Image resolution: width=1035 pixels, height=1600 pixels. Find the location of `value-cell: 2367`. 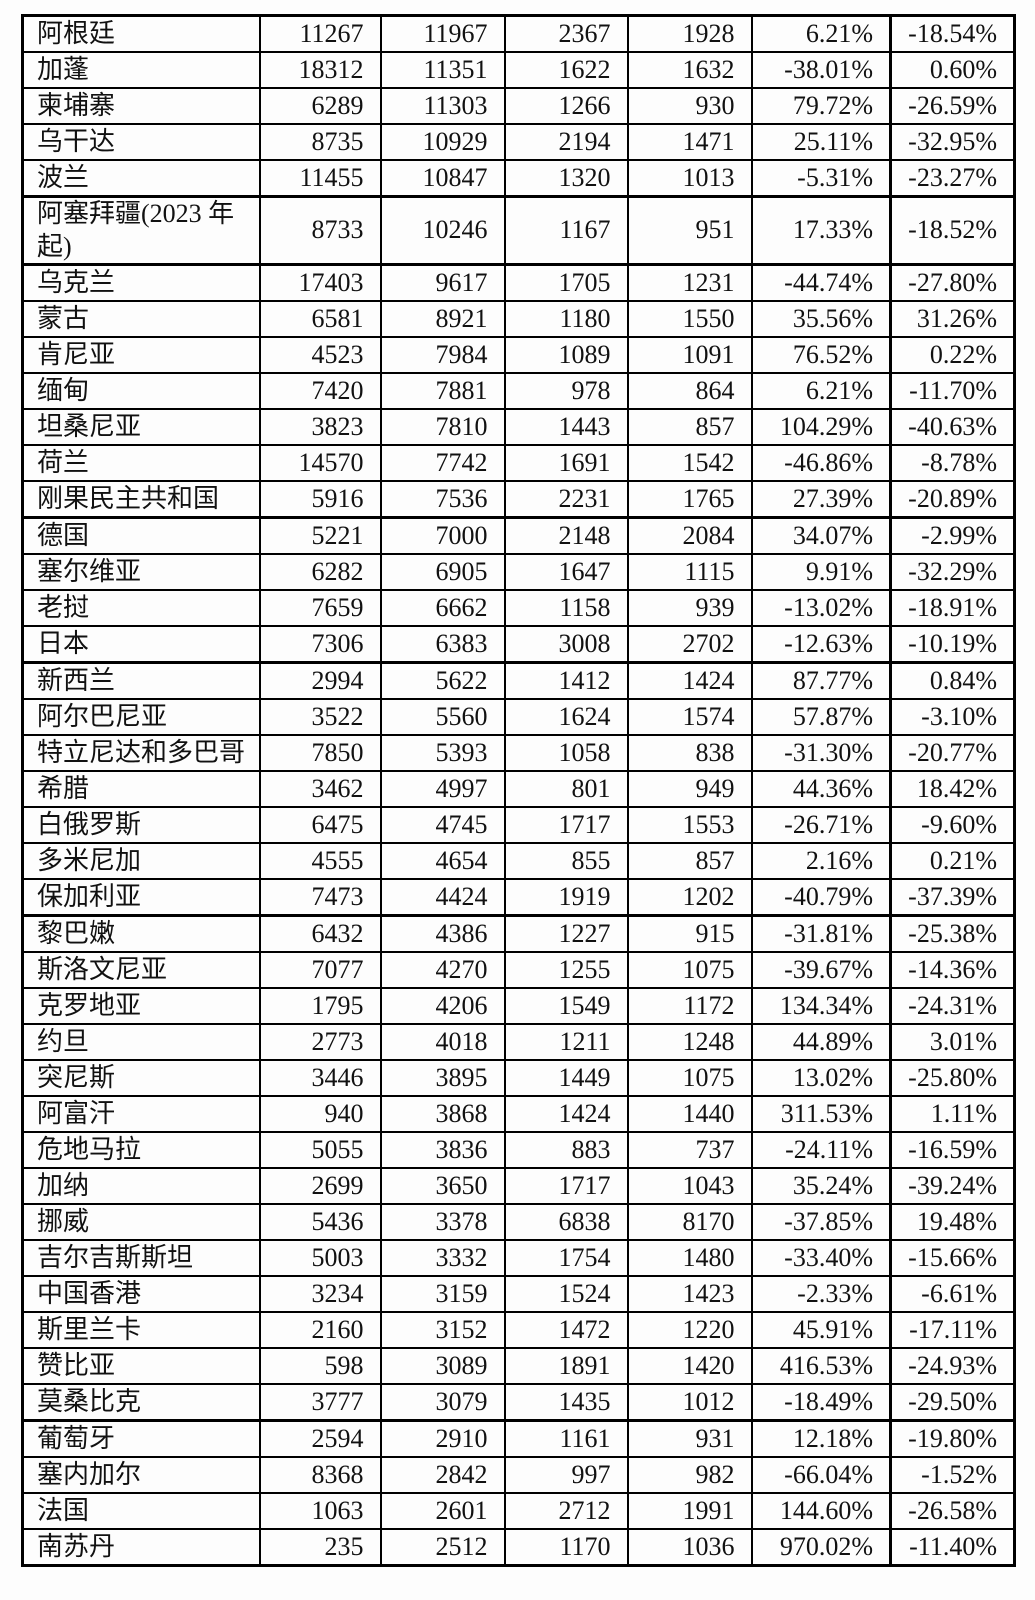

value-cell: 2367 is located at coordinates (566, 33).